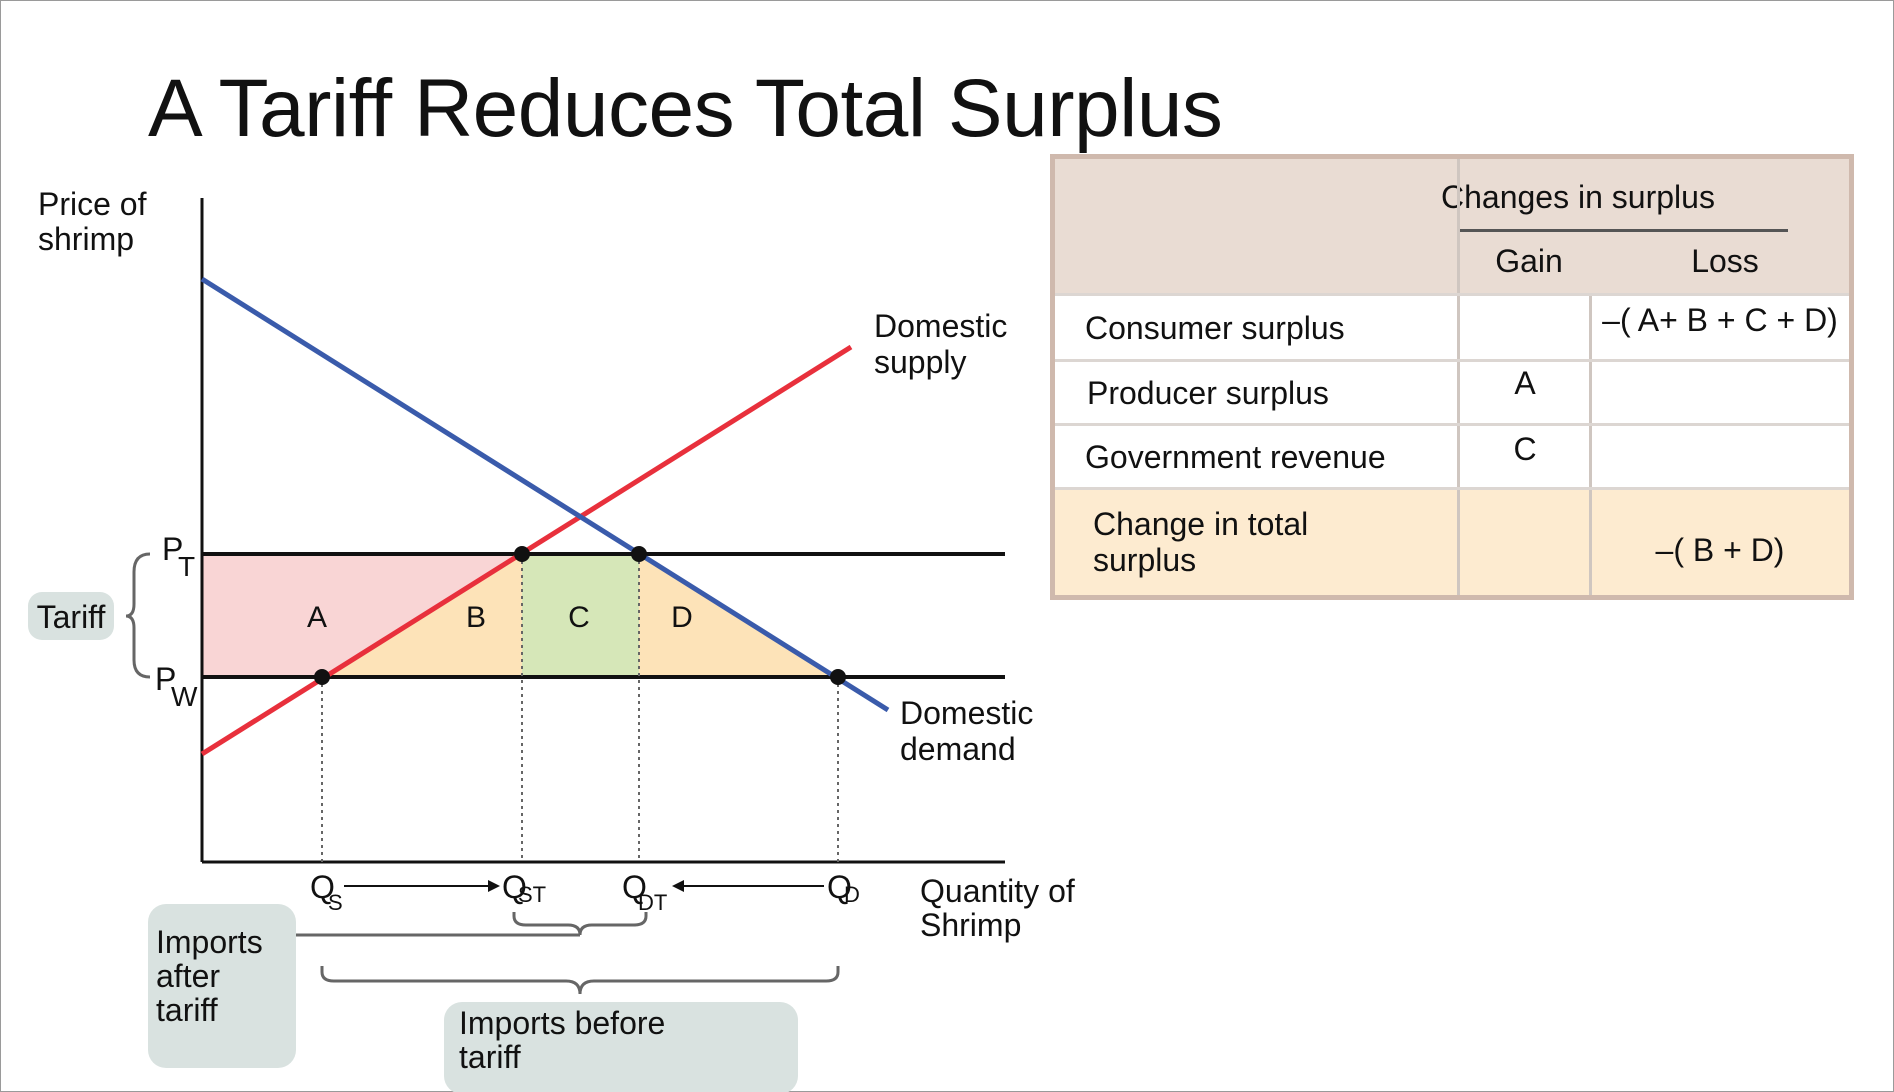  What do you see at coordinates (1452, 542) in the screenshot?
I see `total-row-band` at bounding box center [1452, 542].